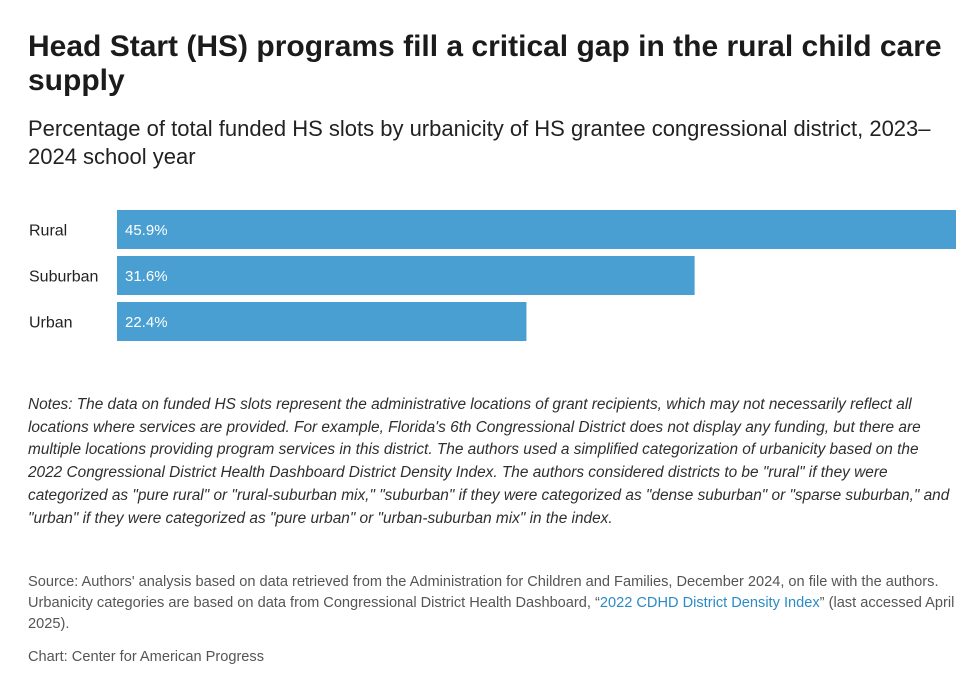 The width and height of the screenshot is (980, 686). What do you see at coordinates (146, 322) in the screenshot?
I see `value-label: 22.4%` at bounding box center [146, 322].